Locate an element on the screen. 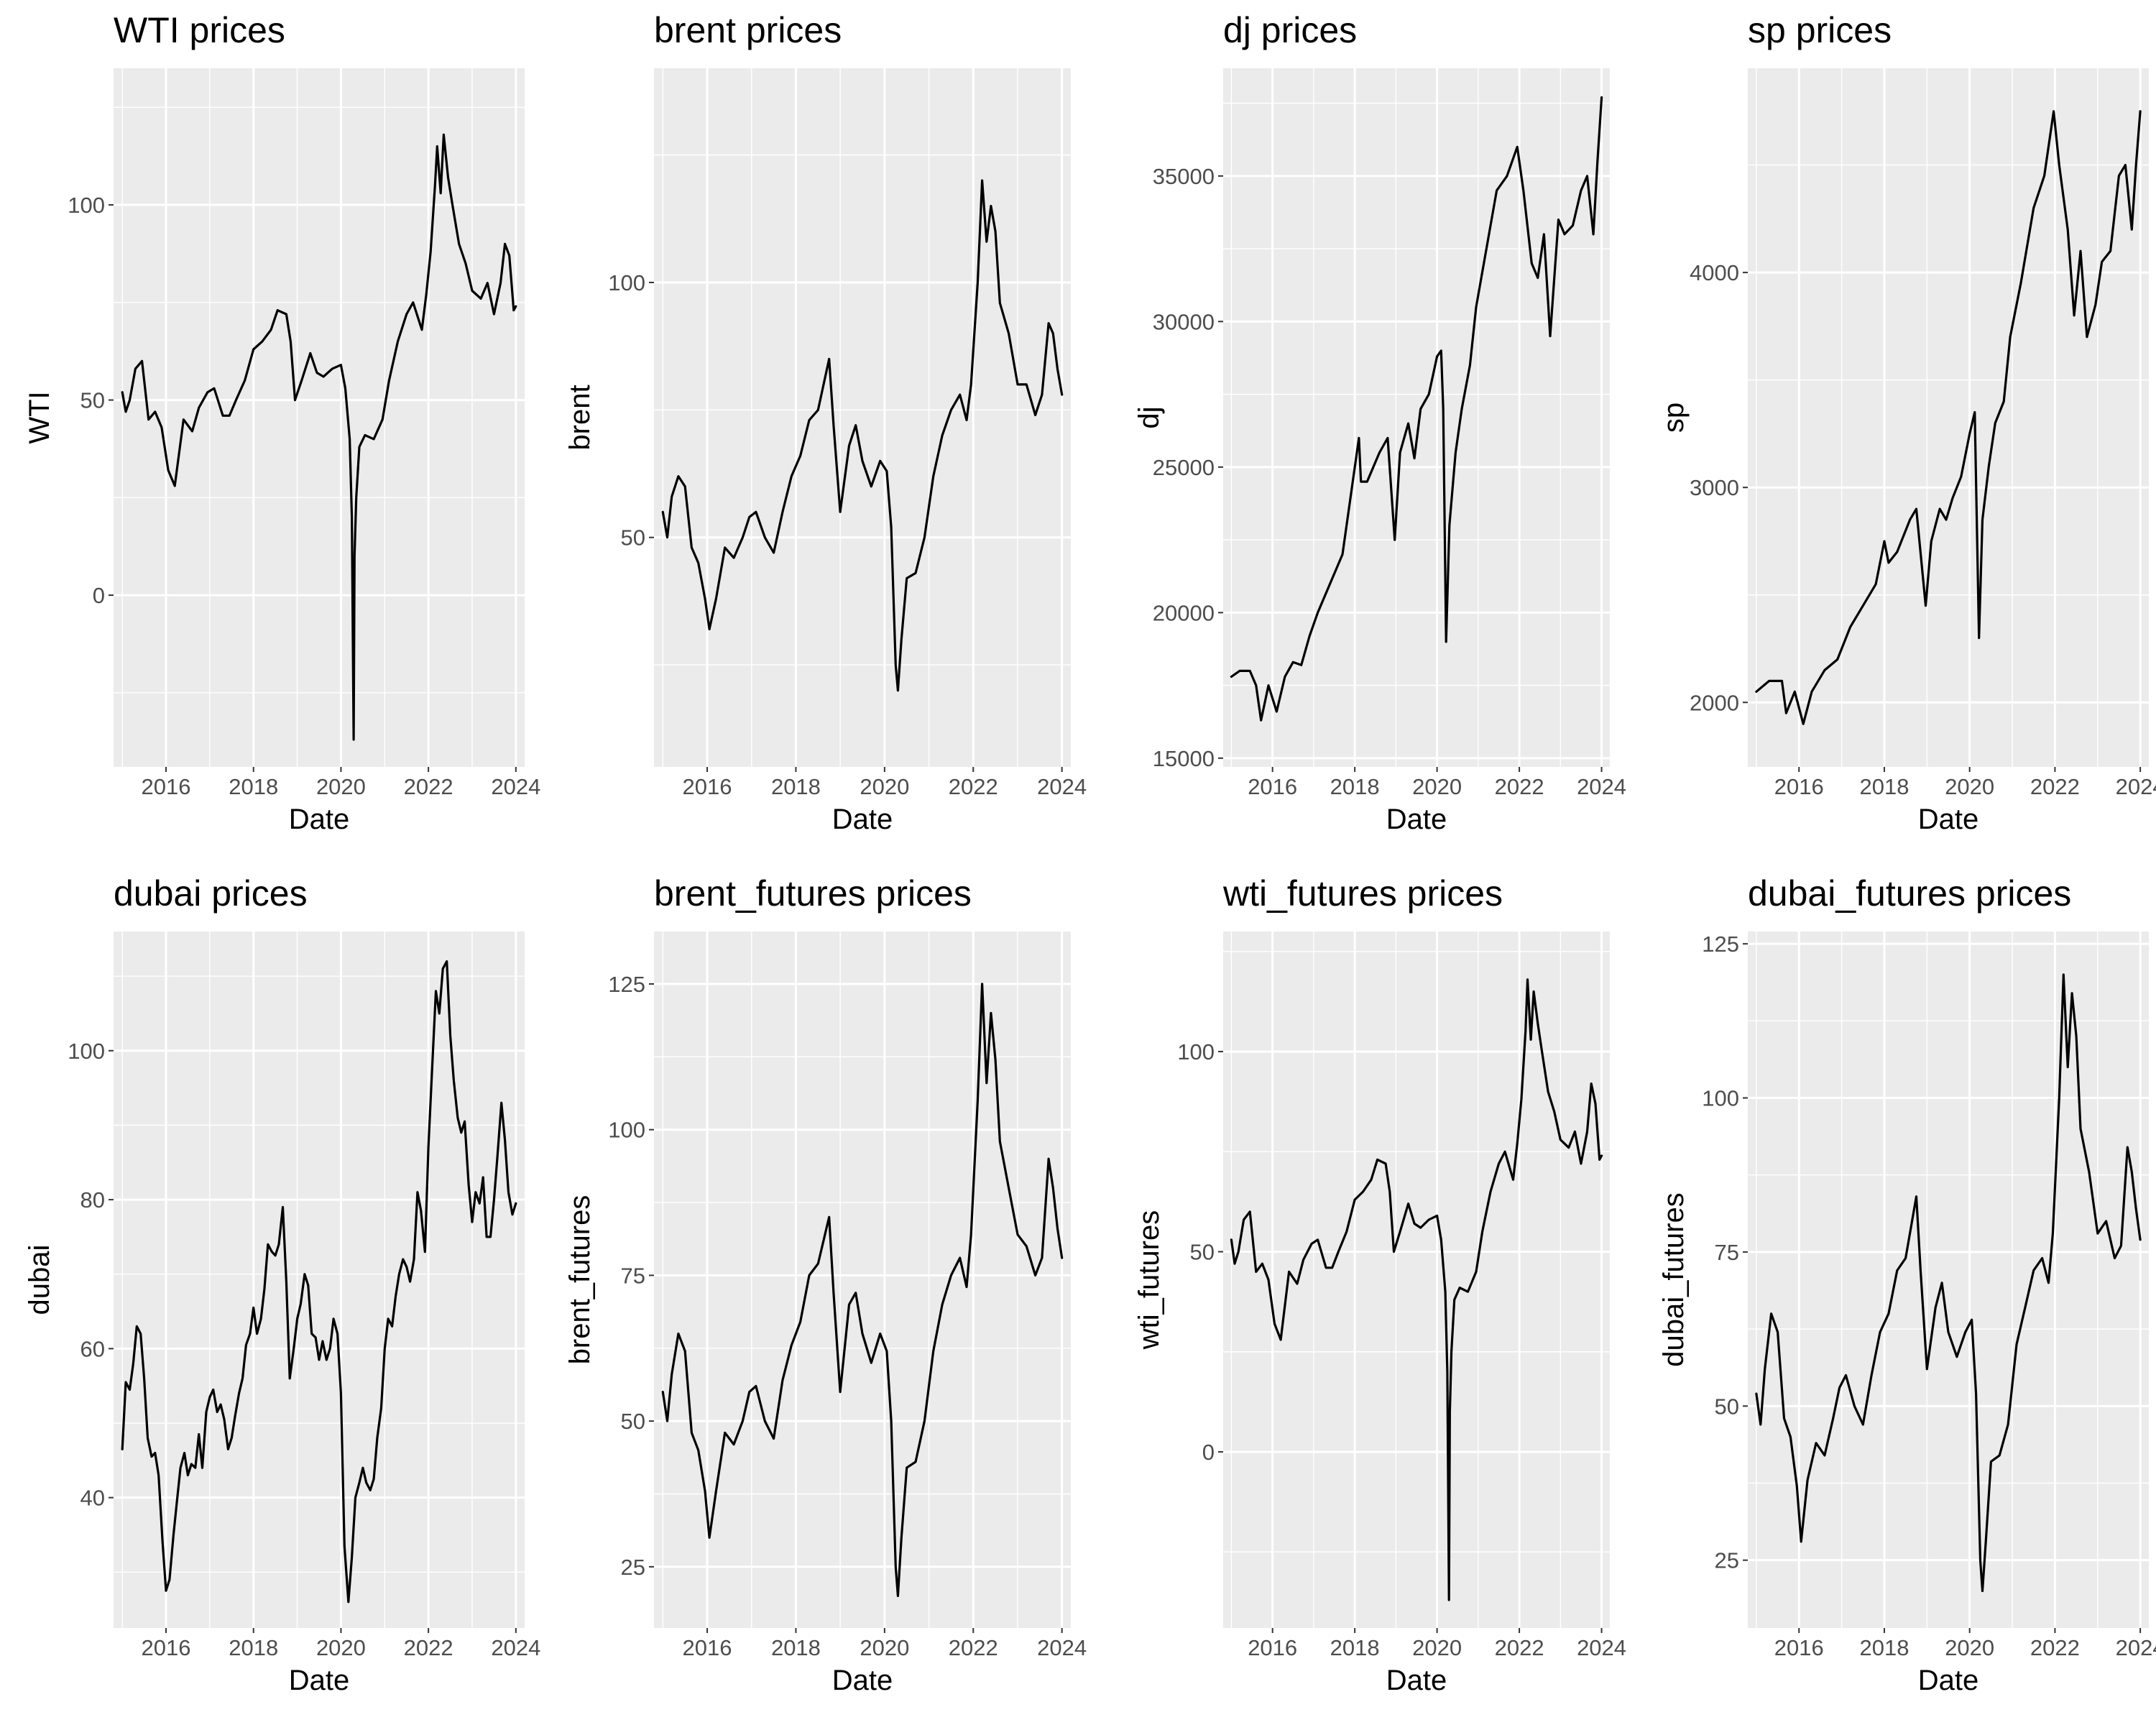 This screenshot has width=2156, height=1725. y-tick-label: 2000 is located at coordinates (1714, 702).